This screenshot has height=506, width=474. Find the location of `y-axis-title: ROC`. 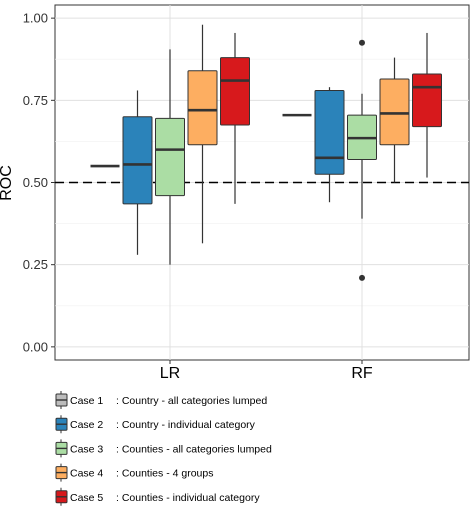

y-axis-title: ROC is located at coordinates (7, 183).